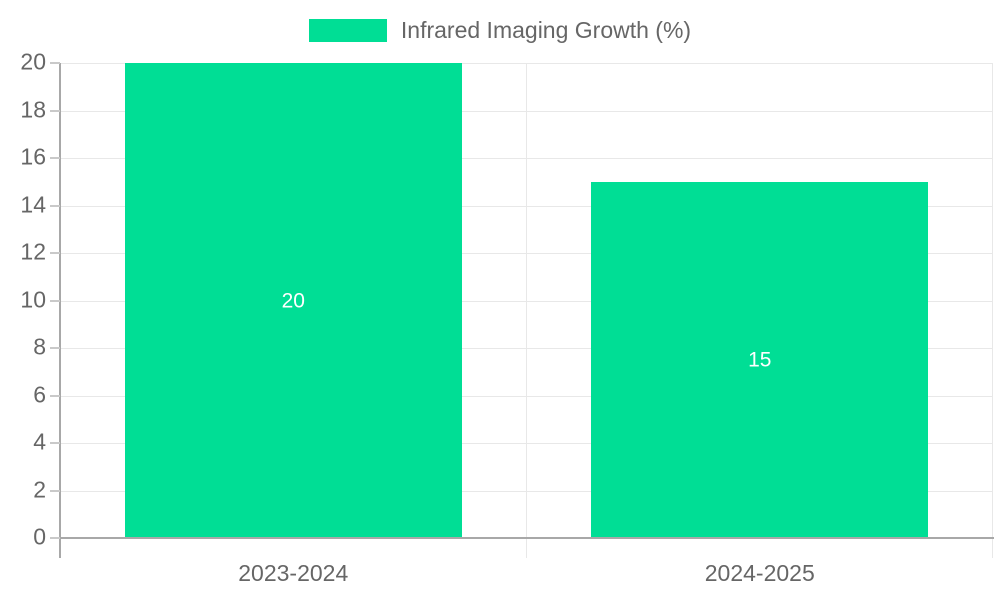  Describe the element at coordinates (60, 310) in the screenshot. I see `y-axis-line` at that location.